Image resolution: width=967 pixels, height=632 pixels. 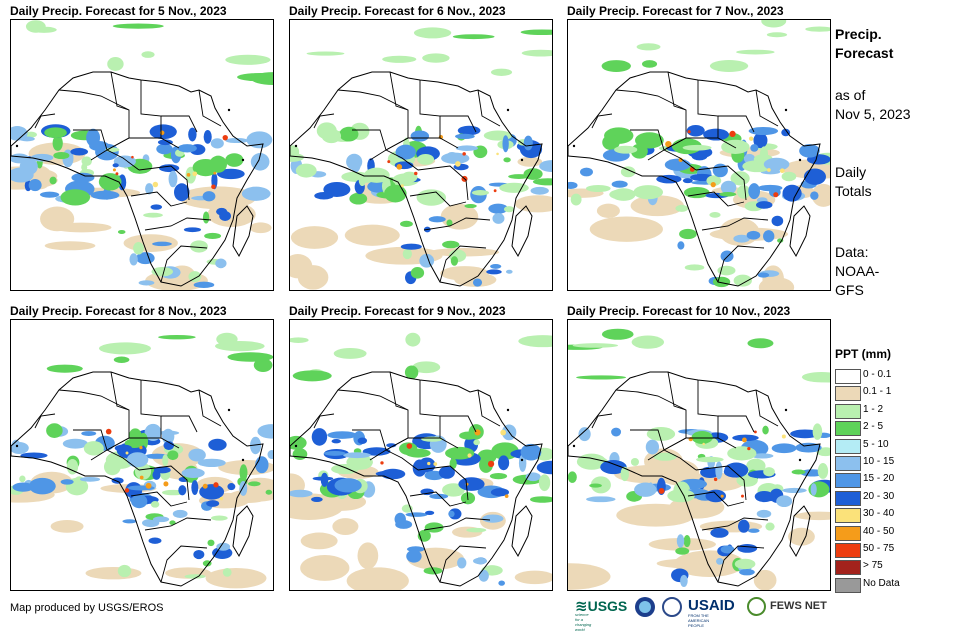 I want to click on map-canvas, so click(x=421, y=461).